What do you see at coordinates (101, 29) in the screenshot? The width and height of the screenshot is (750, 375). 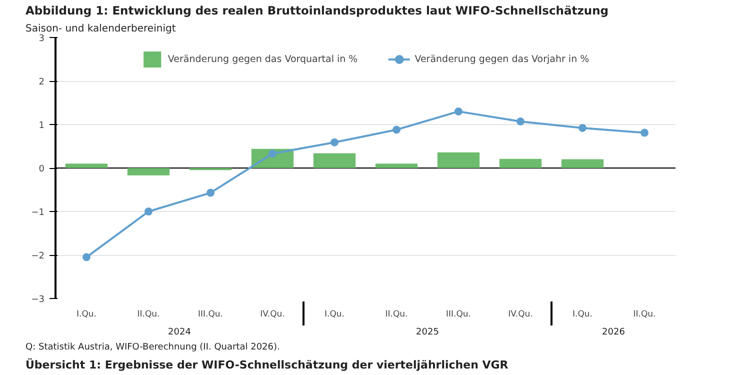 I see `chart-subtitle: Saison- und kalenderbereinigt` at bounding box center [101, 29].